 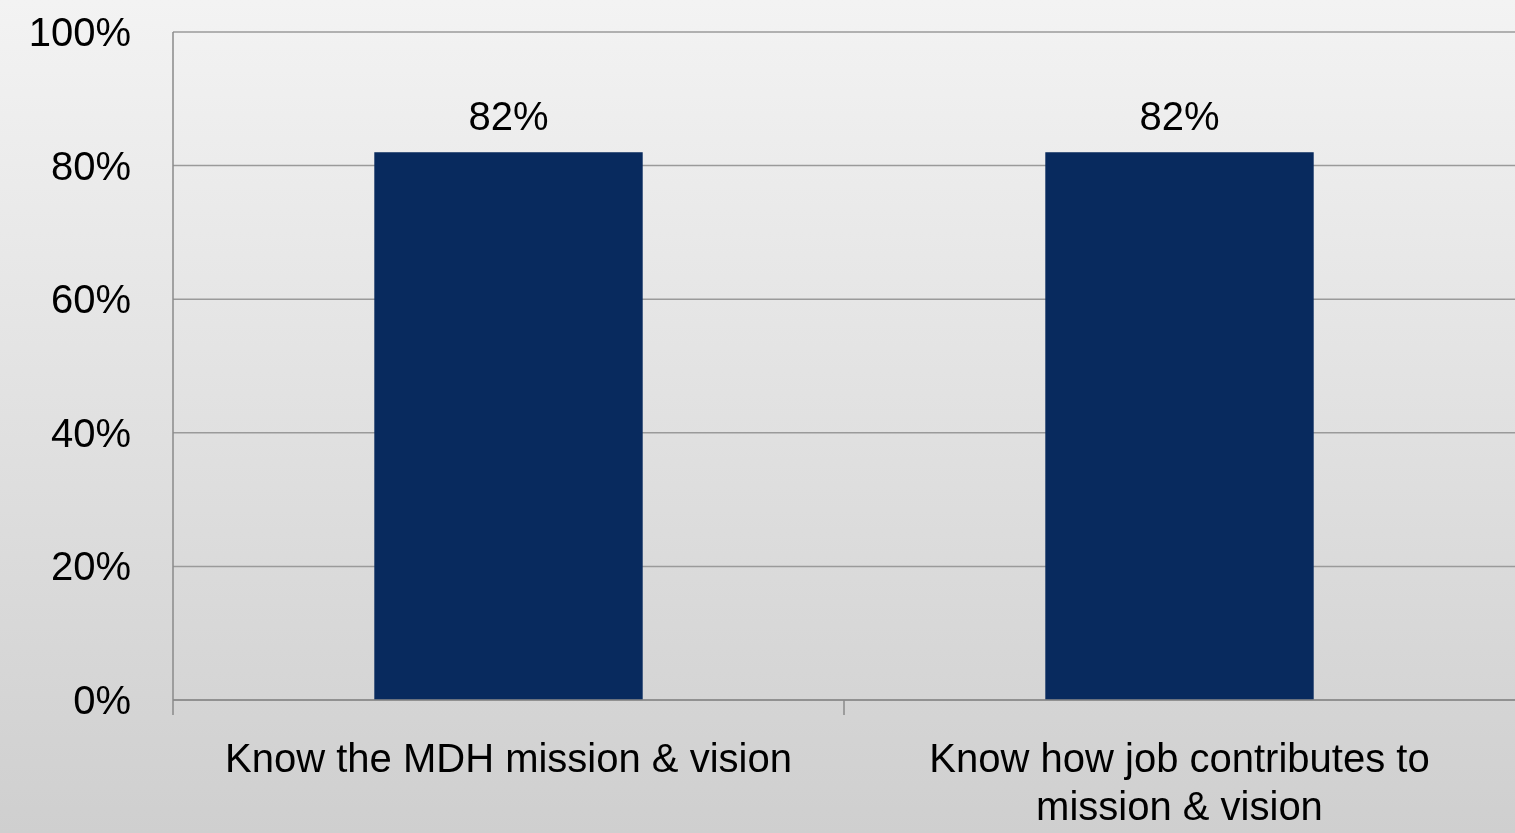 I want to click on y-tick-label: 80%, so click(x=90, y=165).